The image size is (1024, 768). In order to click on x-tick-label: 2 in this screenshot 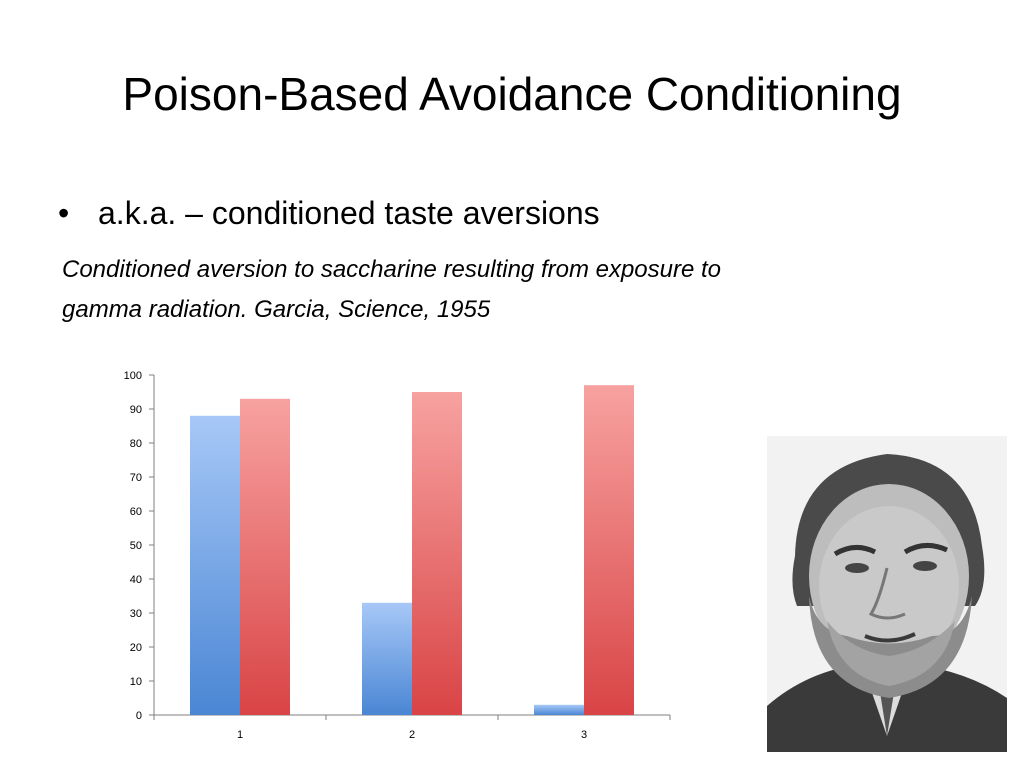, I will do `click(412, 735)`.